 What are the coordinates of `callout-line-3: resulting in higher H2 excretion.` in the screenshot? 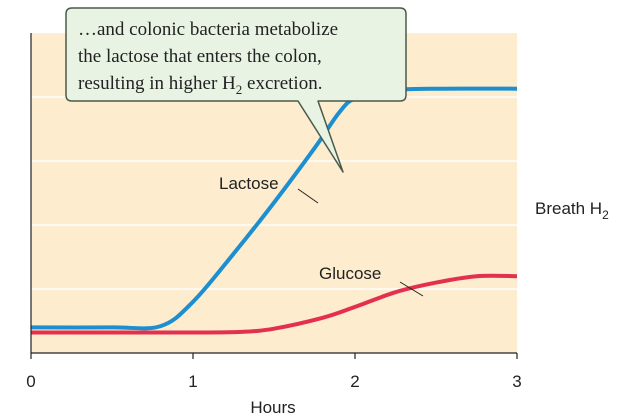 It's located at (200, 85).